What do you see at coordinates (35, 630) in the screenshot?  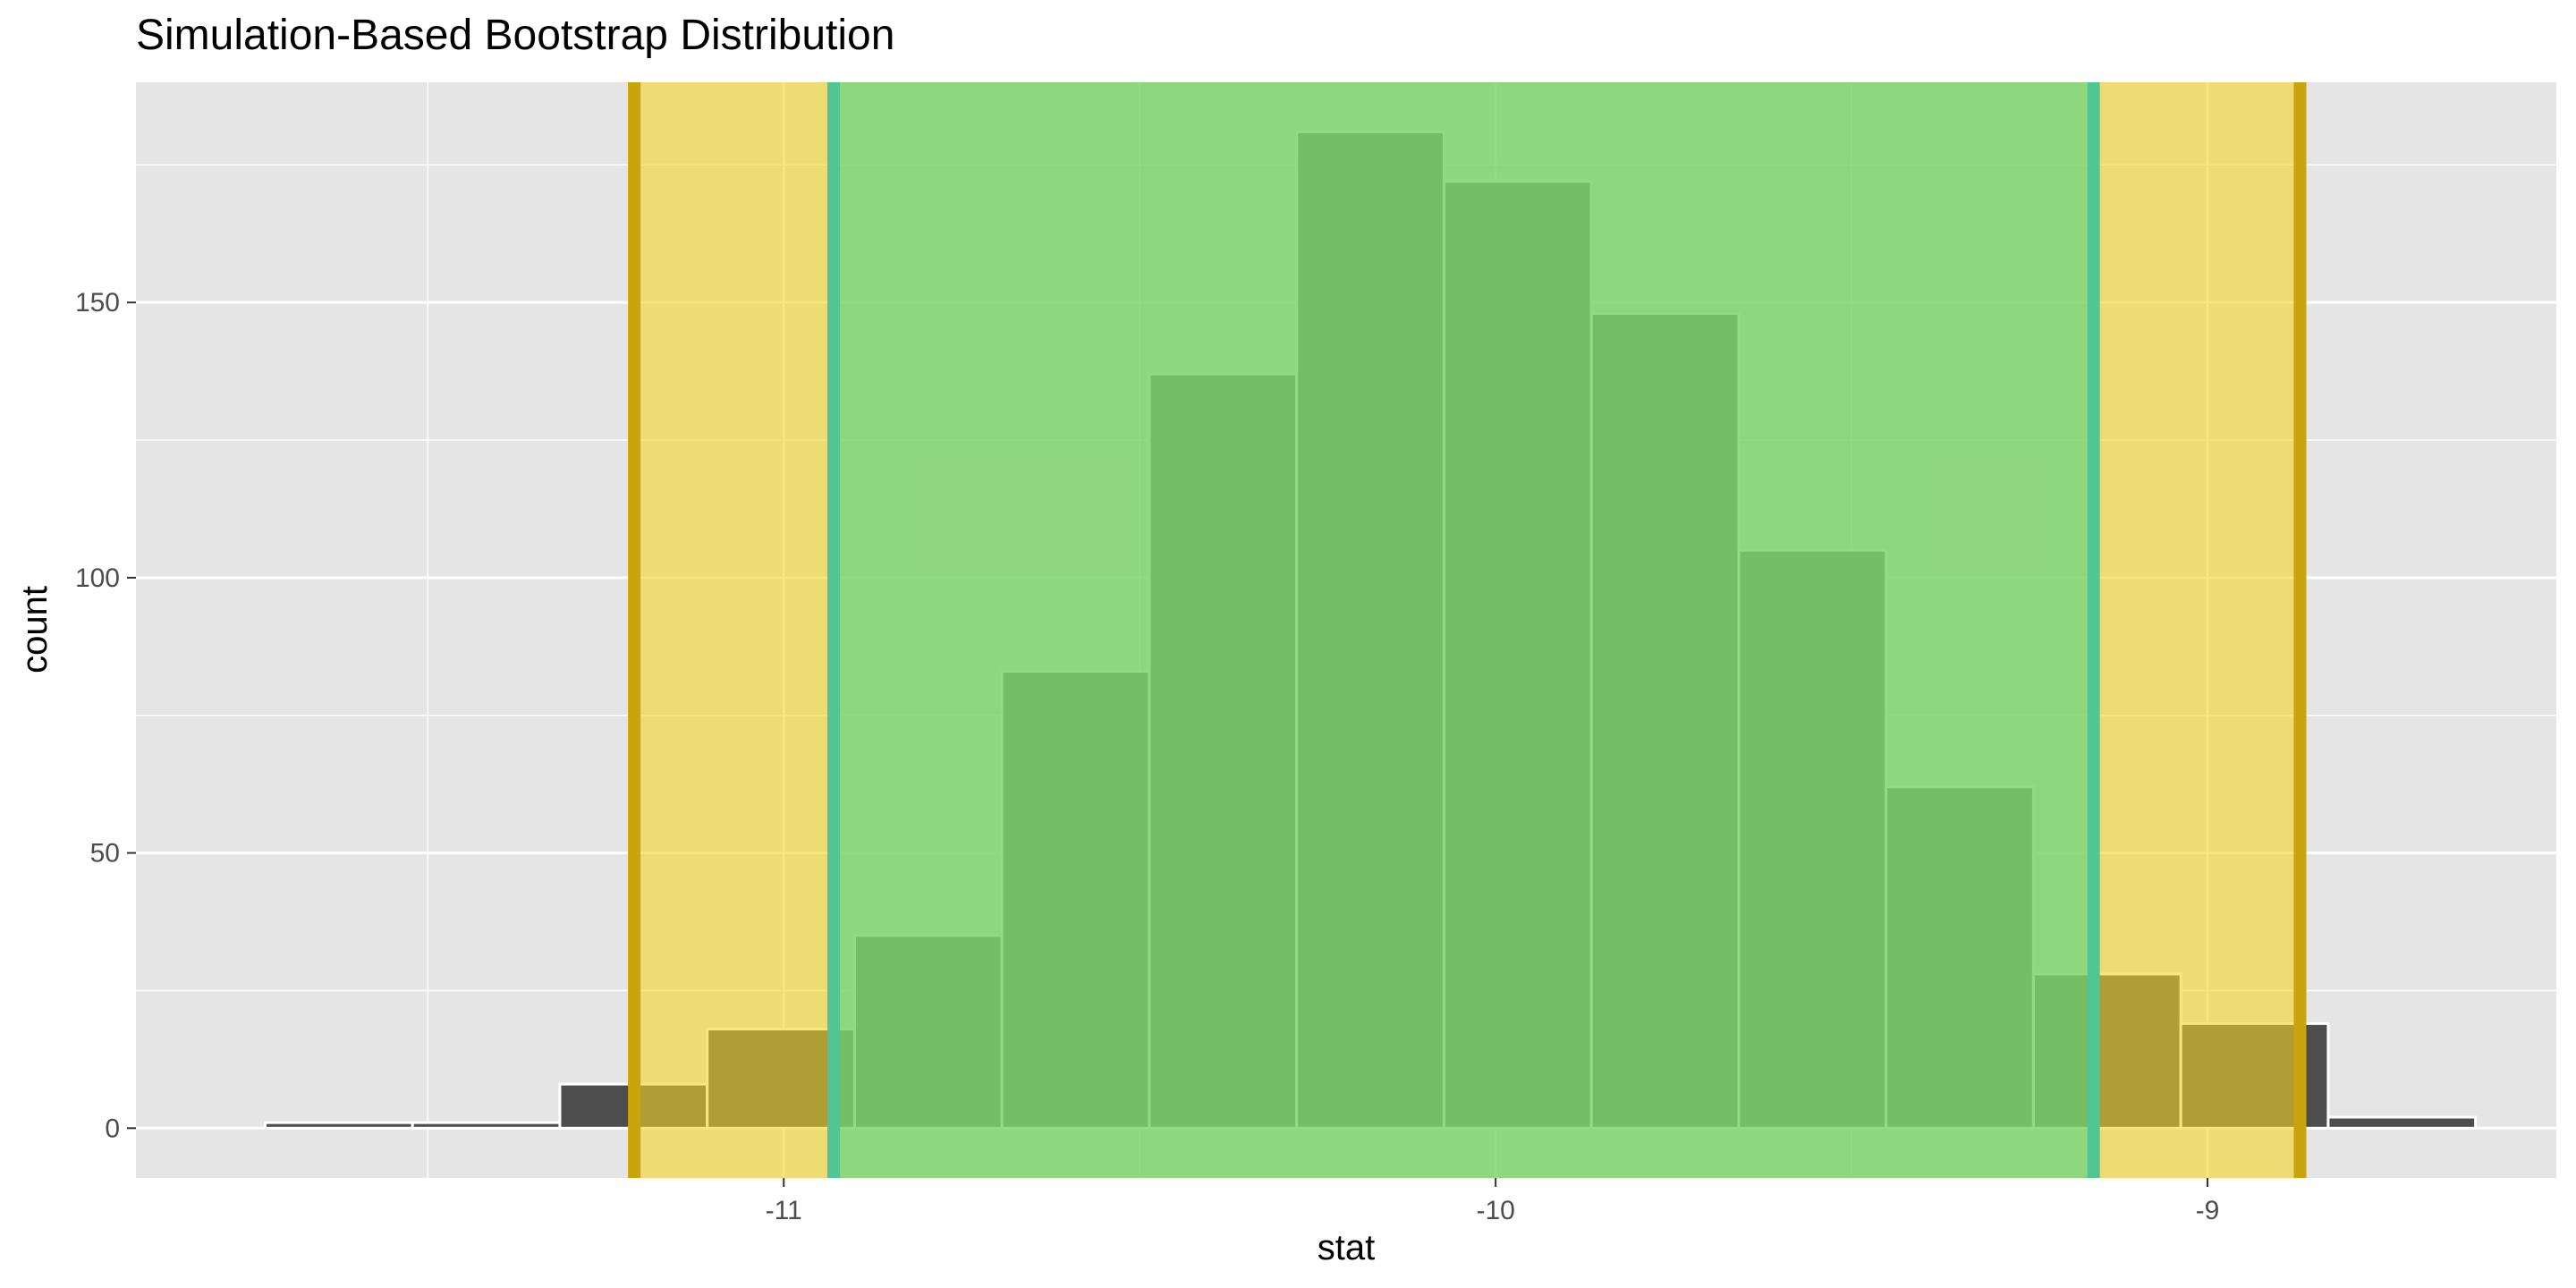 I see `y-axis-title: count` at bounding box center [35, 630].